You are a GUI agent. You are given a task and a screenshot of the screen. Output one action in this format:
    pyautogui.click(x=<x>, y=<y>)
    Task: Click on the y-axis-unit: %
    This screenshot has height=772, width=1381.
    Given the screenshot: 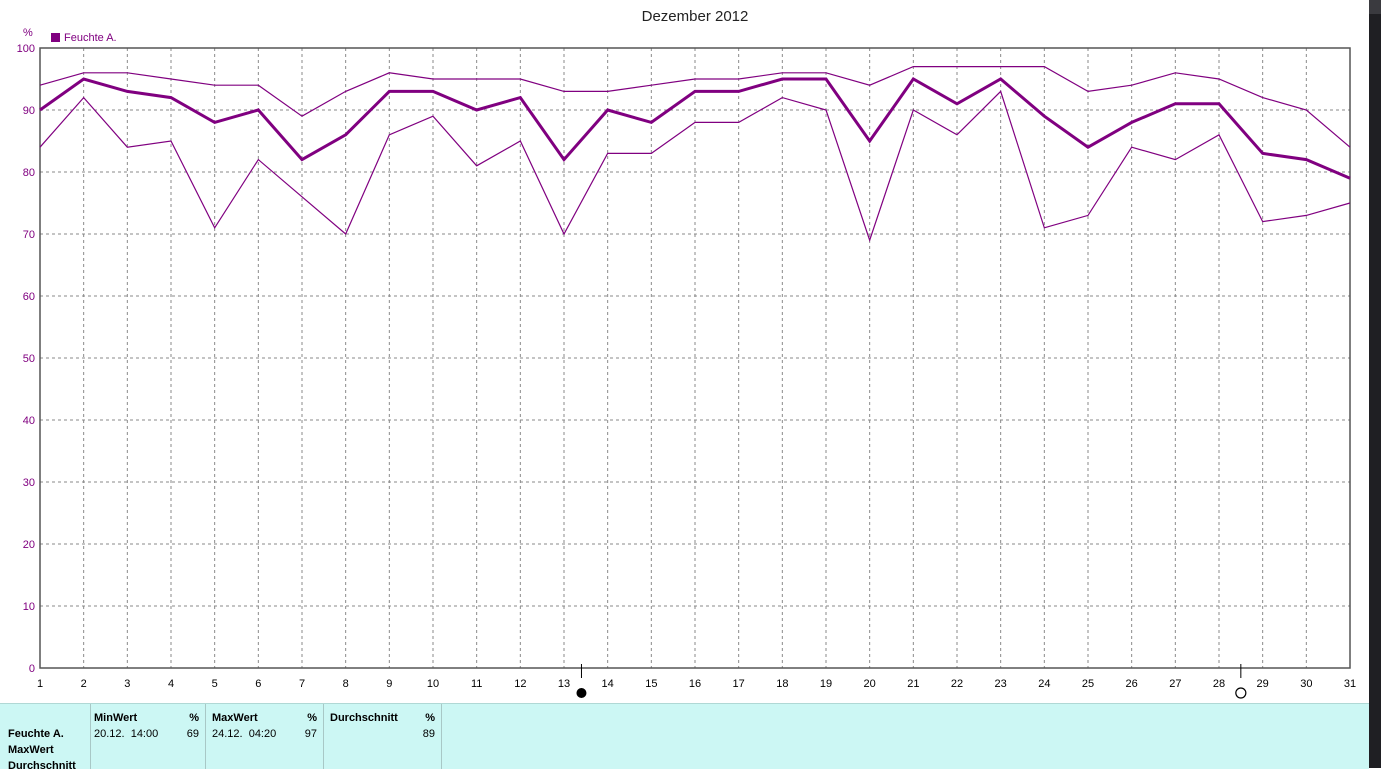 What is the action you would take?
    pyautogui.click(x=28, y=33)
    